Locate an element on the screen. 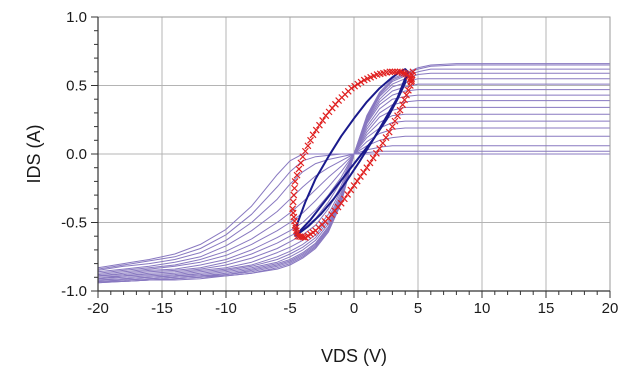 The image size is (627, 373). x-tick-label: 15 is located at coordinates (546, 308).